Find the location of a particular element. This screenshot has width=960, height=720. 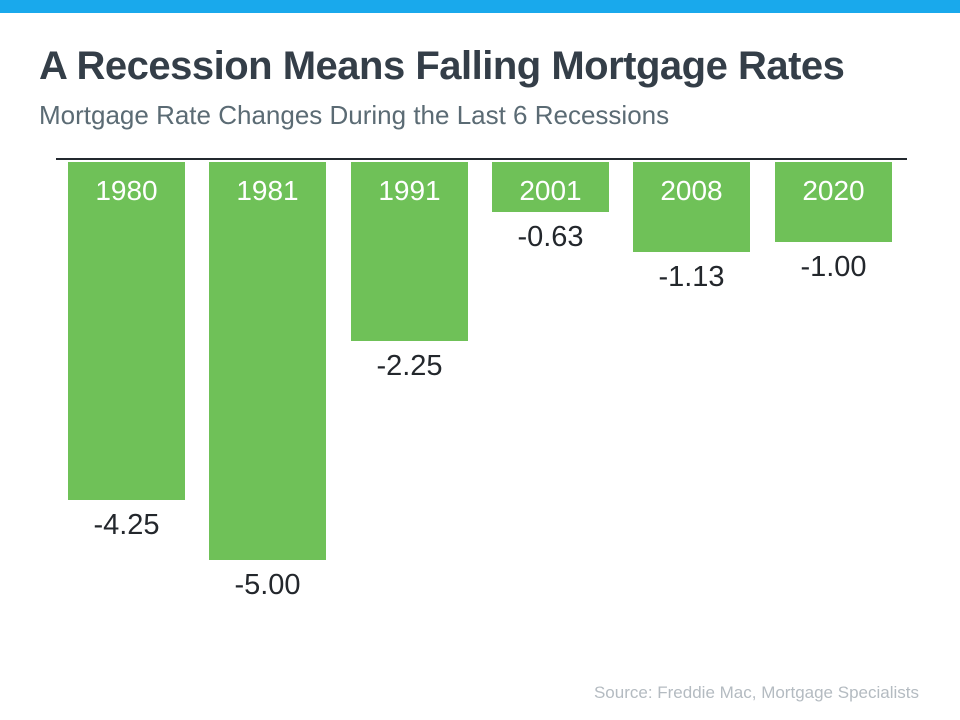

bar-year-label: 2008 is located at coordinates (691, 190).